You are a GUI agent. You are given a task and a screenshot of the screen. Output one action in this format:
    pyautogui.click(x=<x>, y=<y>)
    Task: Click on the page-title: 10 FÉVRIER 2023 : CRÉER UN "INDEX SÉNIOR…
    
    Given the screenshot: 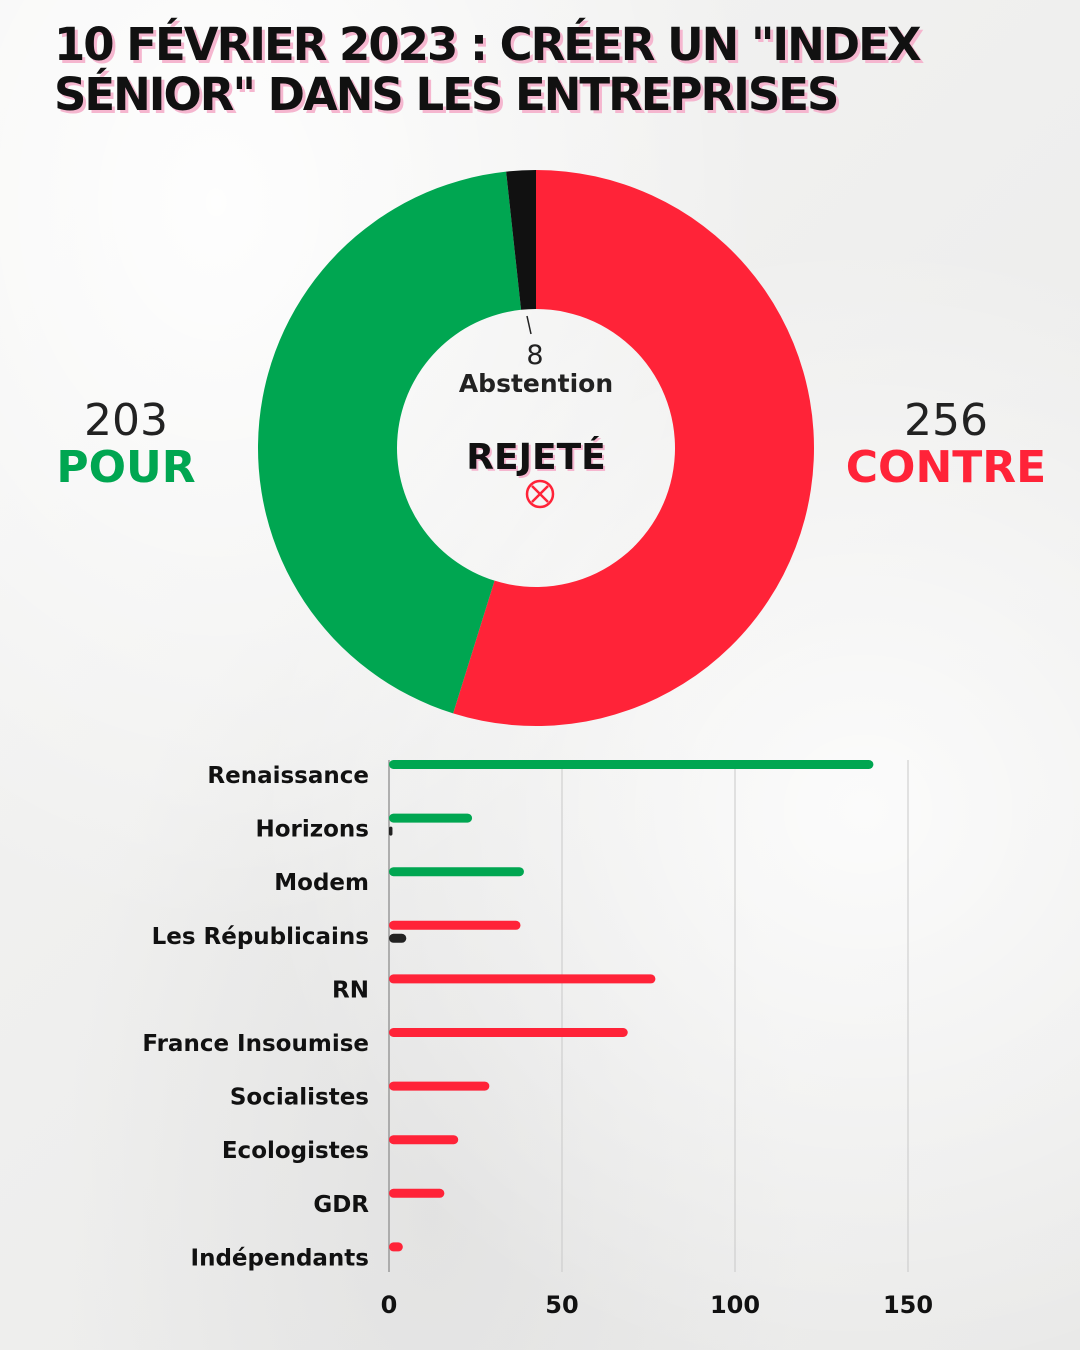 What is the action you would take?
    pyautogui.click(x=554, y=70)
    